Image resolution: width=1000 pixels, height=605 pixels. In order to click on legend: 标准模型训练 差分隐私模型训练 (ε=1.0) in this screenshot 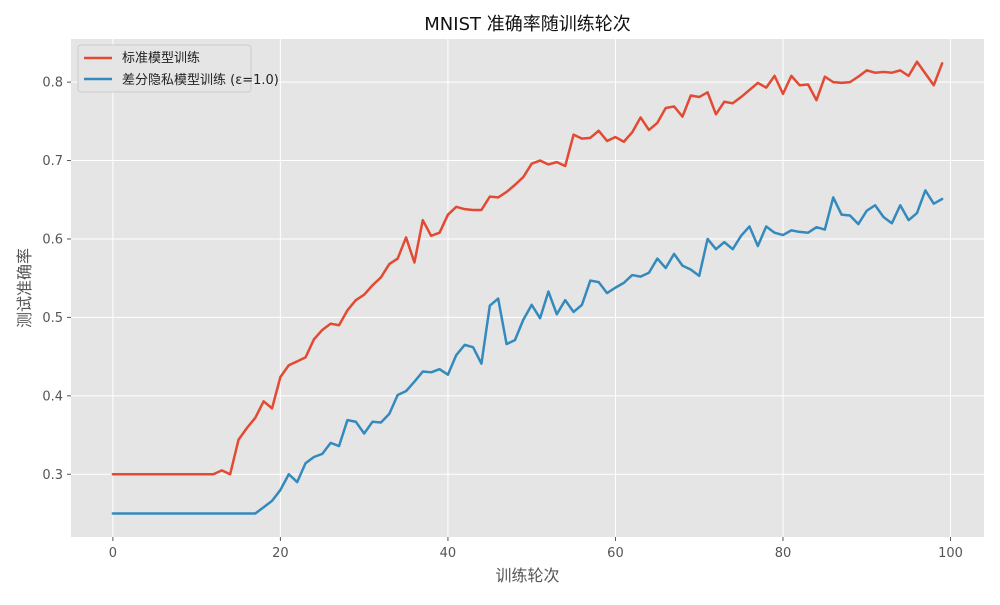, I will do `click(178, 68)`.